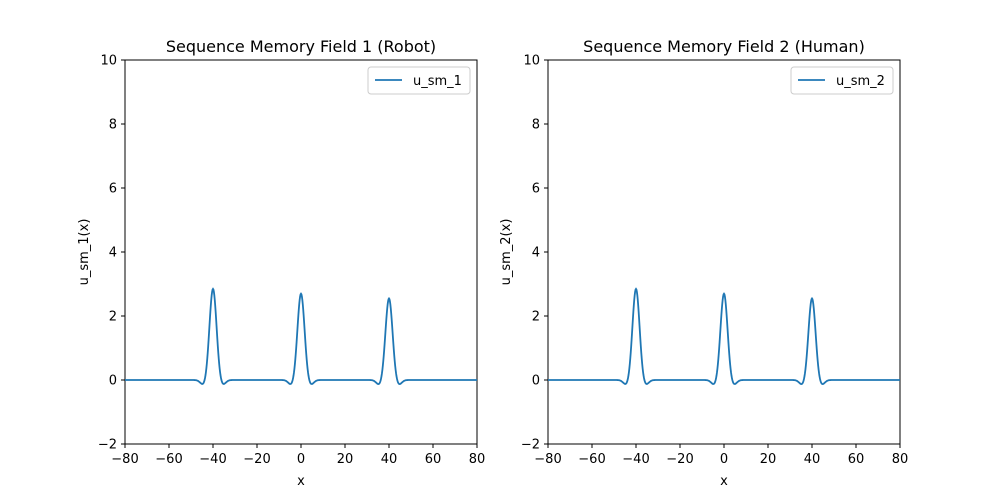 The height and width of the screenshot is (500, 1000). What do you see at coordinates (437, 81) in the screenshot?
I see `legend-label: u_sm_1` at bounding box center [437, 81].